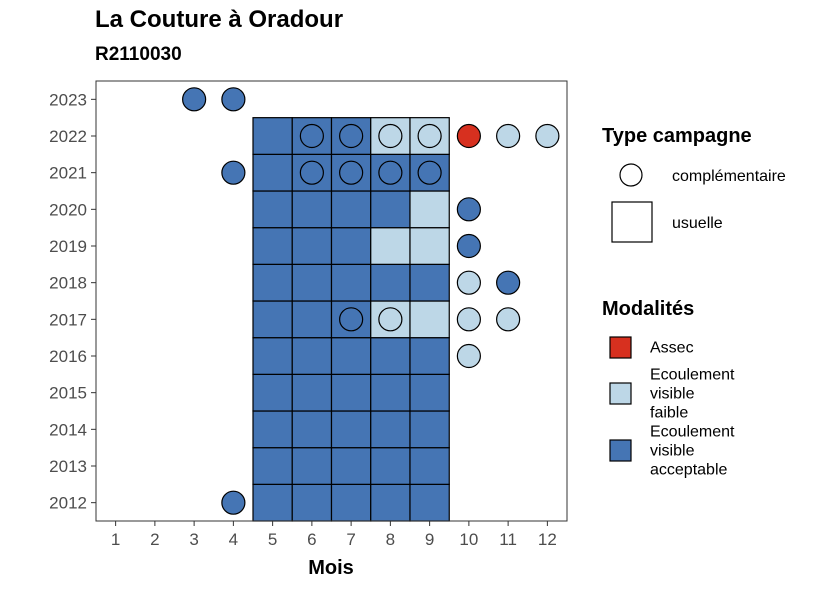  Describe the element at coordinates (390, 539) in the screenshot. I see `x-tick-label-8: 8` at that location.